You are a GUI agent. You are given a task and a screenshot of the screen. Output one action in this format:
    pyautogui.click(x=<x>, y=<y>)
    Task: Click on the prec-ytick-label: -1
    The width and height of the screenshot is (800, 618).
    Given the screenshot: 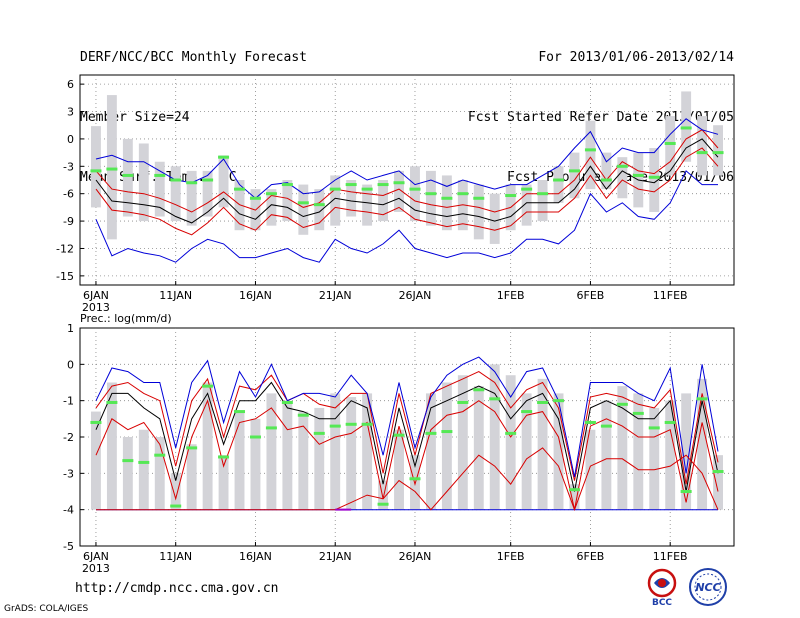 What is the action you would take?
    pyautogui.click(x=68, y=401)
    